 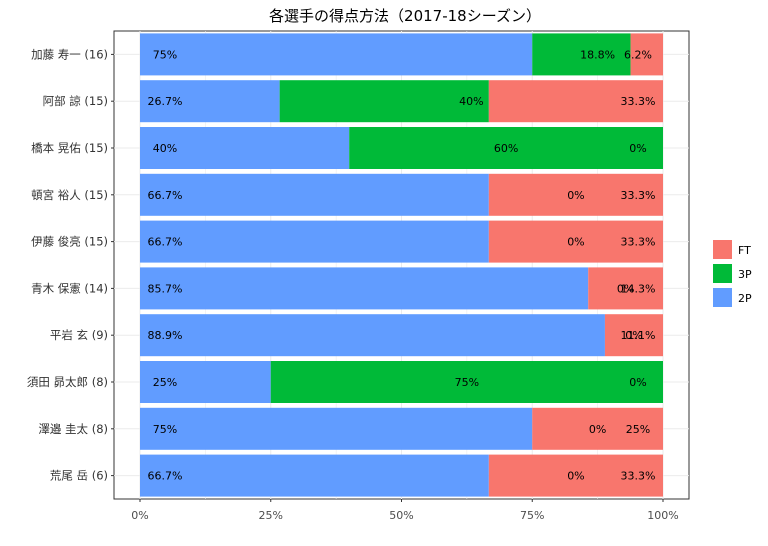 I want to click on data-label-2p: 26.7%, so click(x=165, y=101).